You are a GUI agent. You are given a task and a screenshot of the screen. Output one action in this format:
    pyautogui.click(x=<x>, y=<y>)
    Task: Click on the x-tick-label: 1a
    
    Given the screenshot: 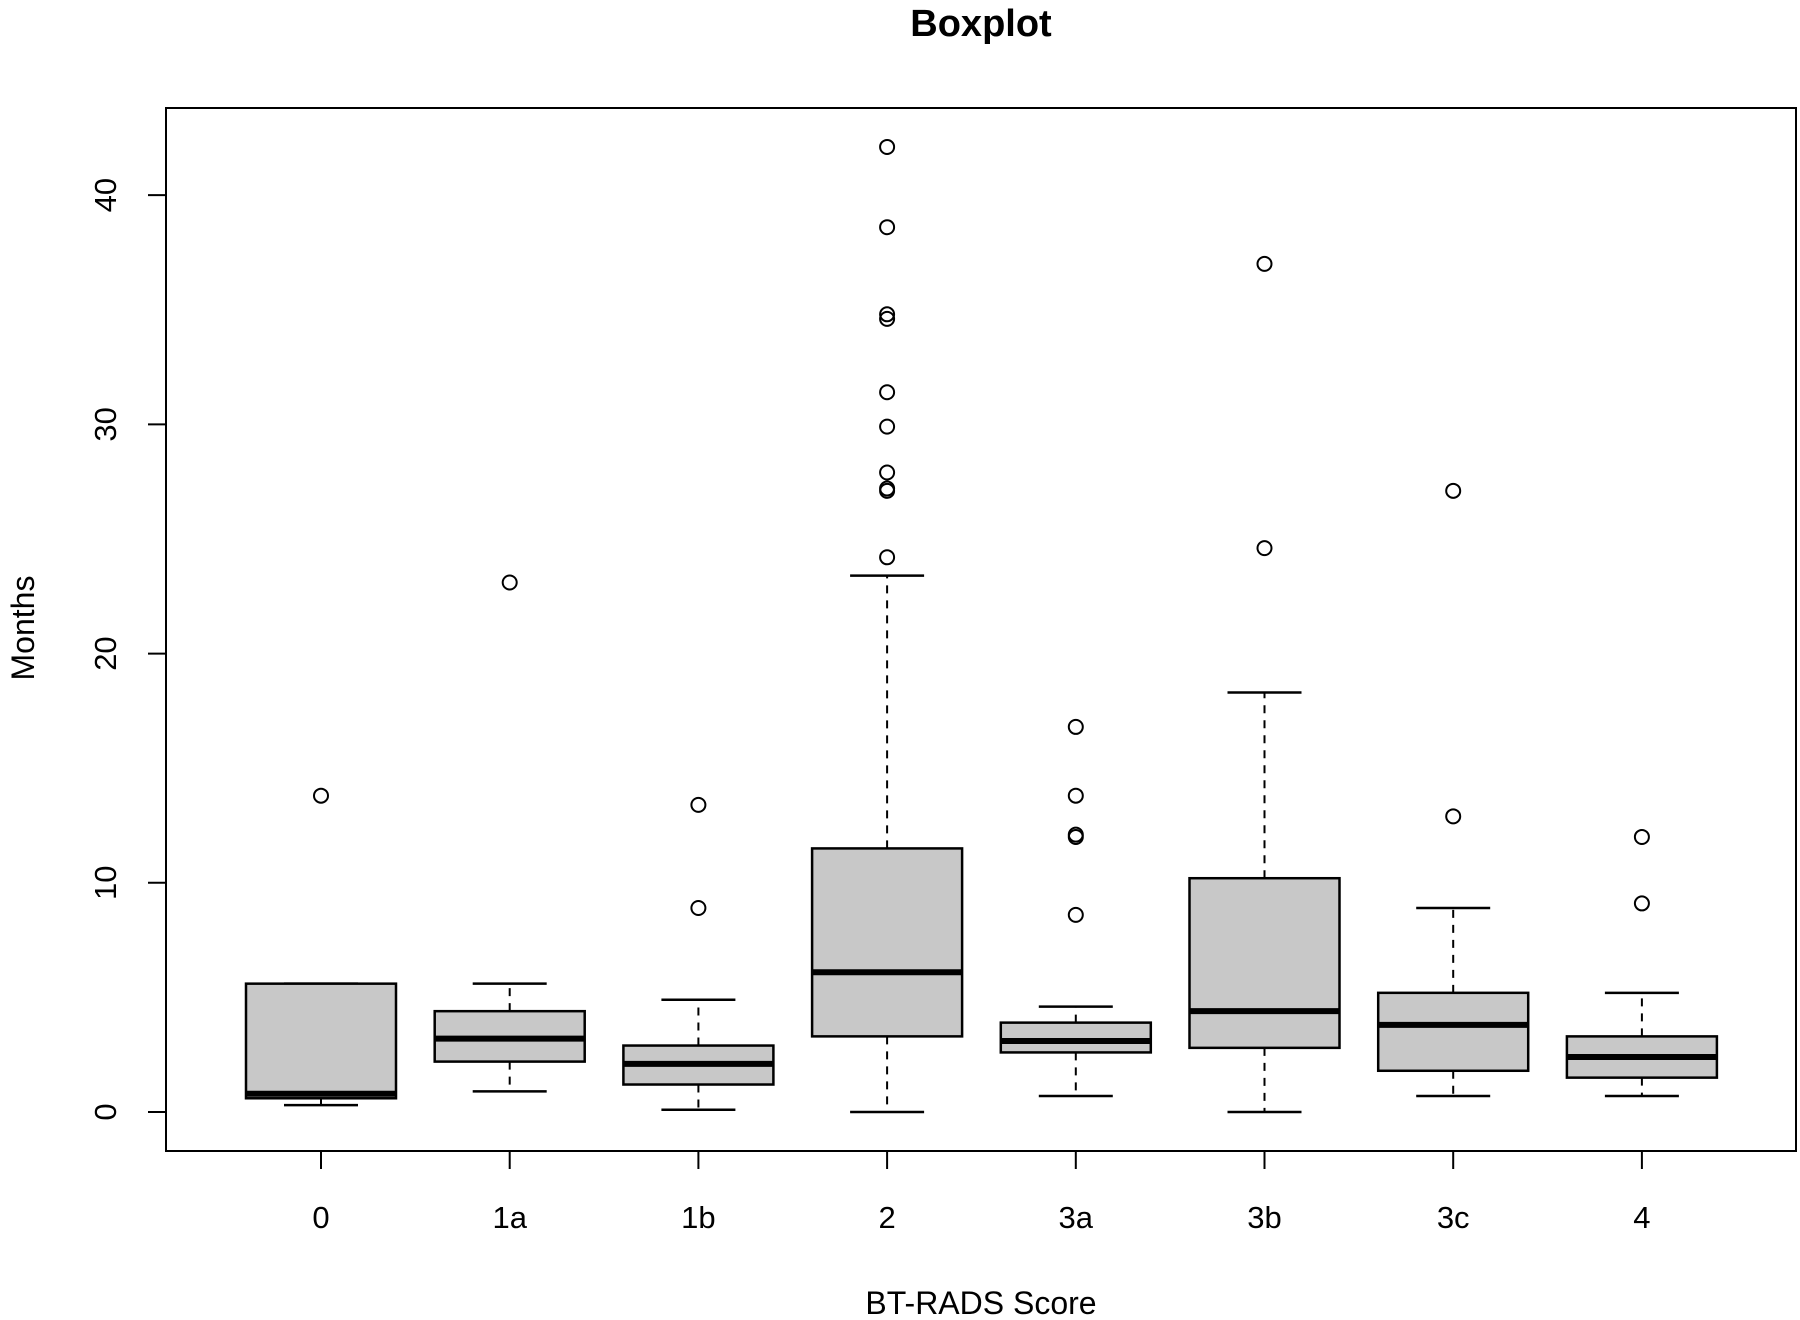 What is the action you would take?
    pyautogui.click(x=509, y=1217)
    